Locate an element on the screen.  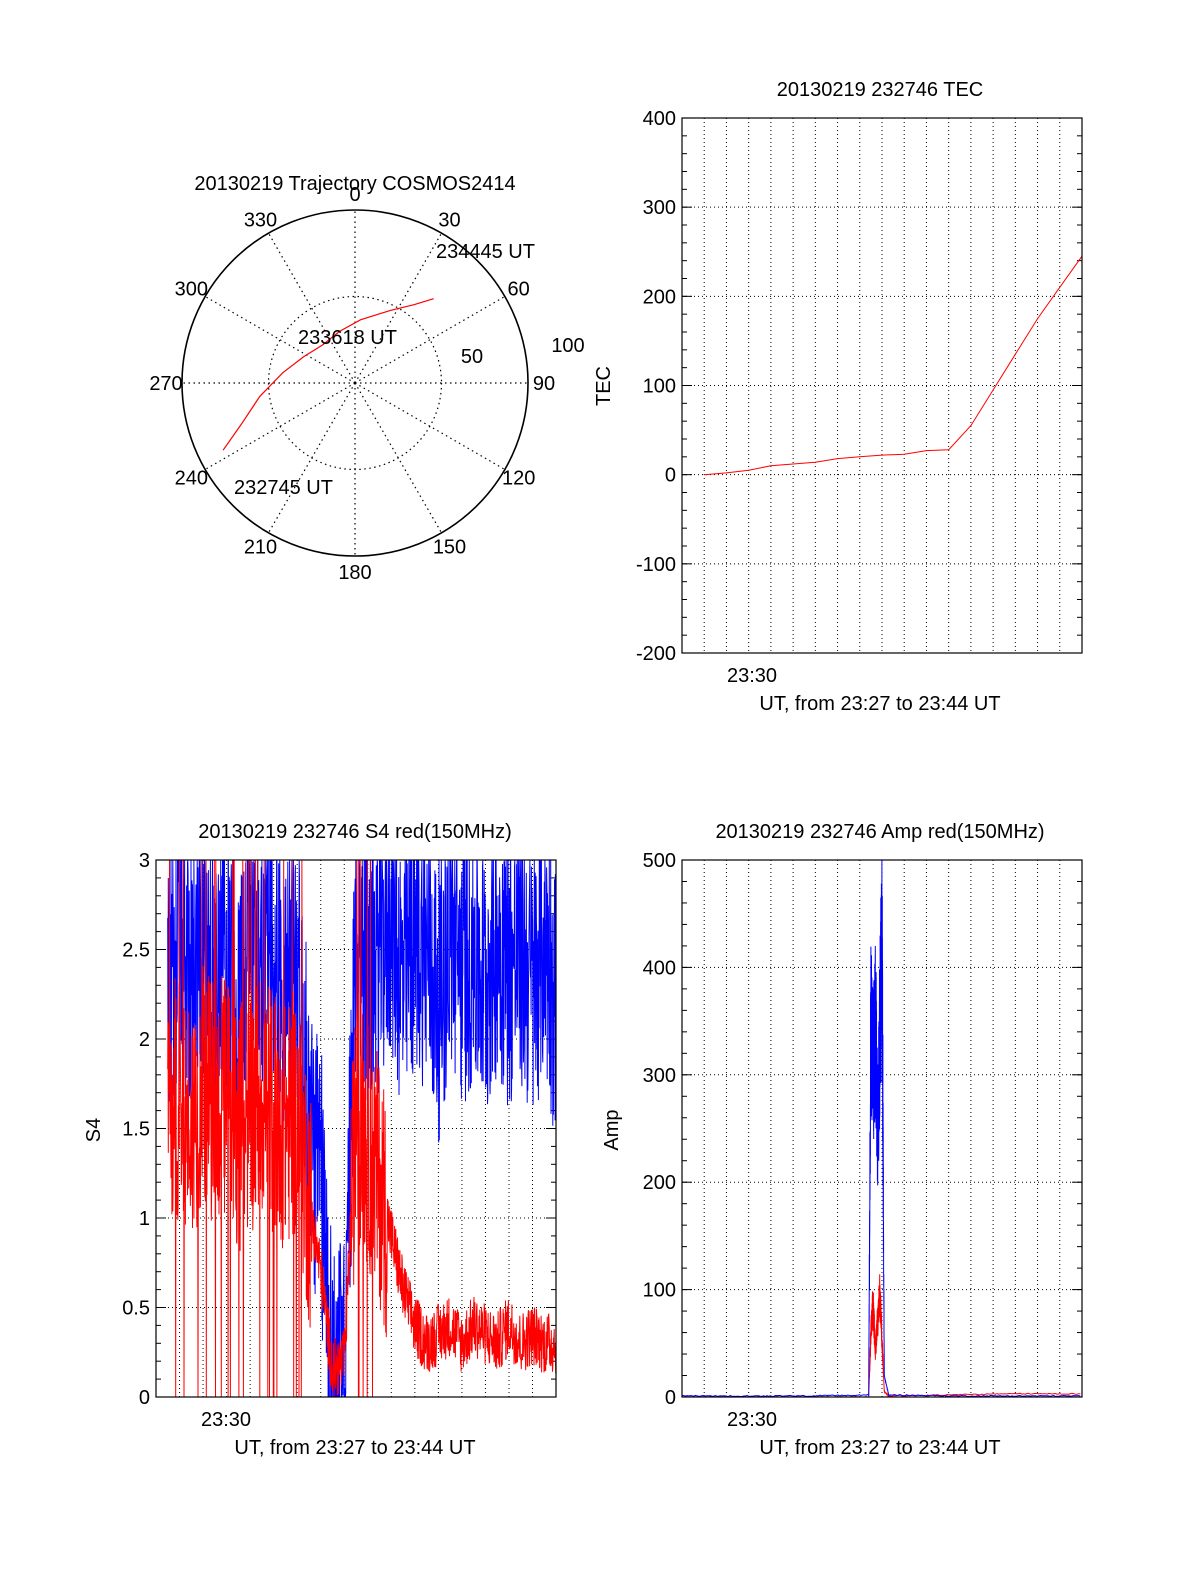
y-tick-label: 0.5 is located at coordinates (136, 1309).